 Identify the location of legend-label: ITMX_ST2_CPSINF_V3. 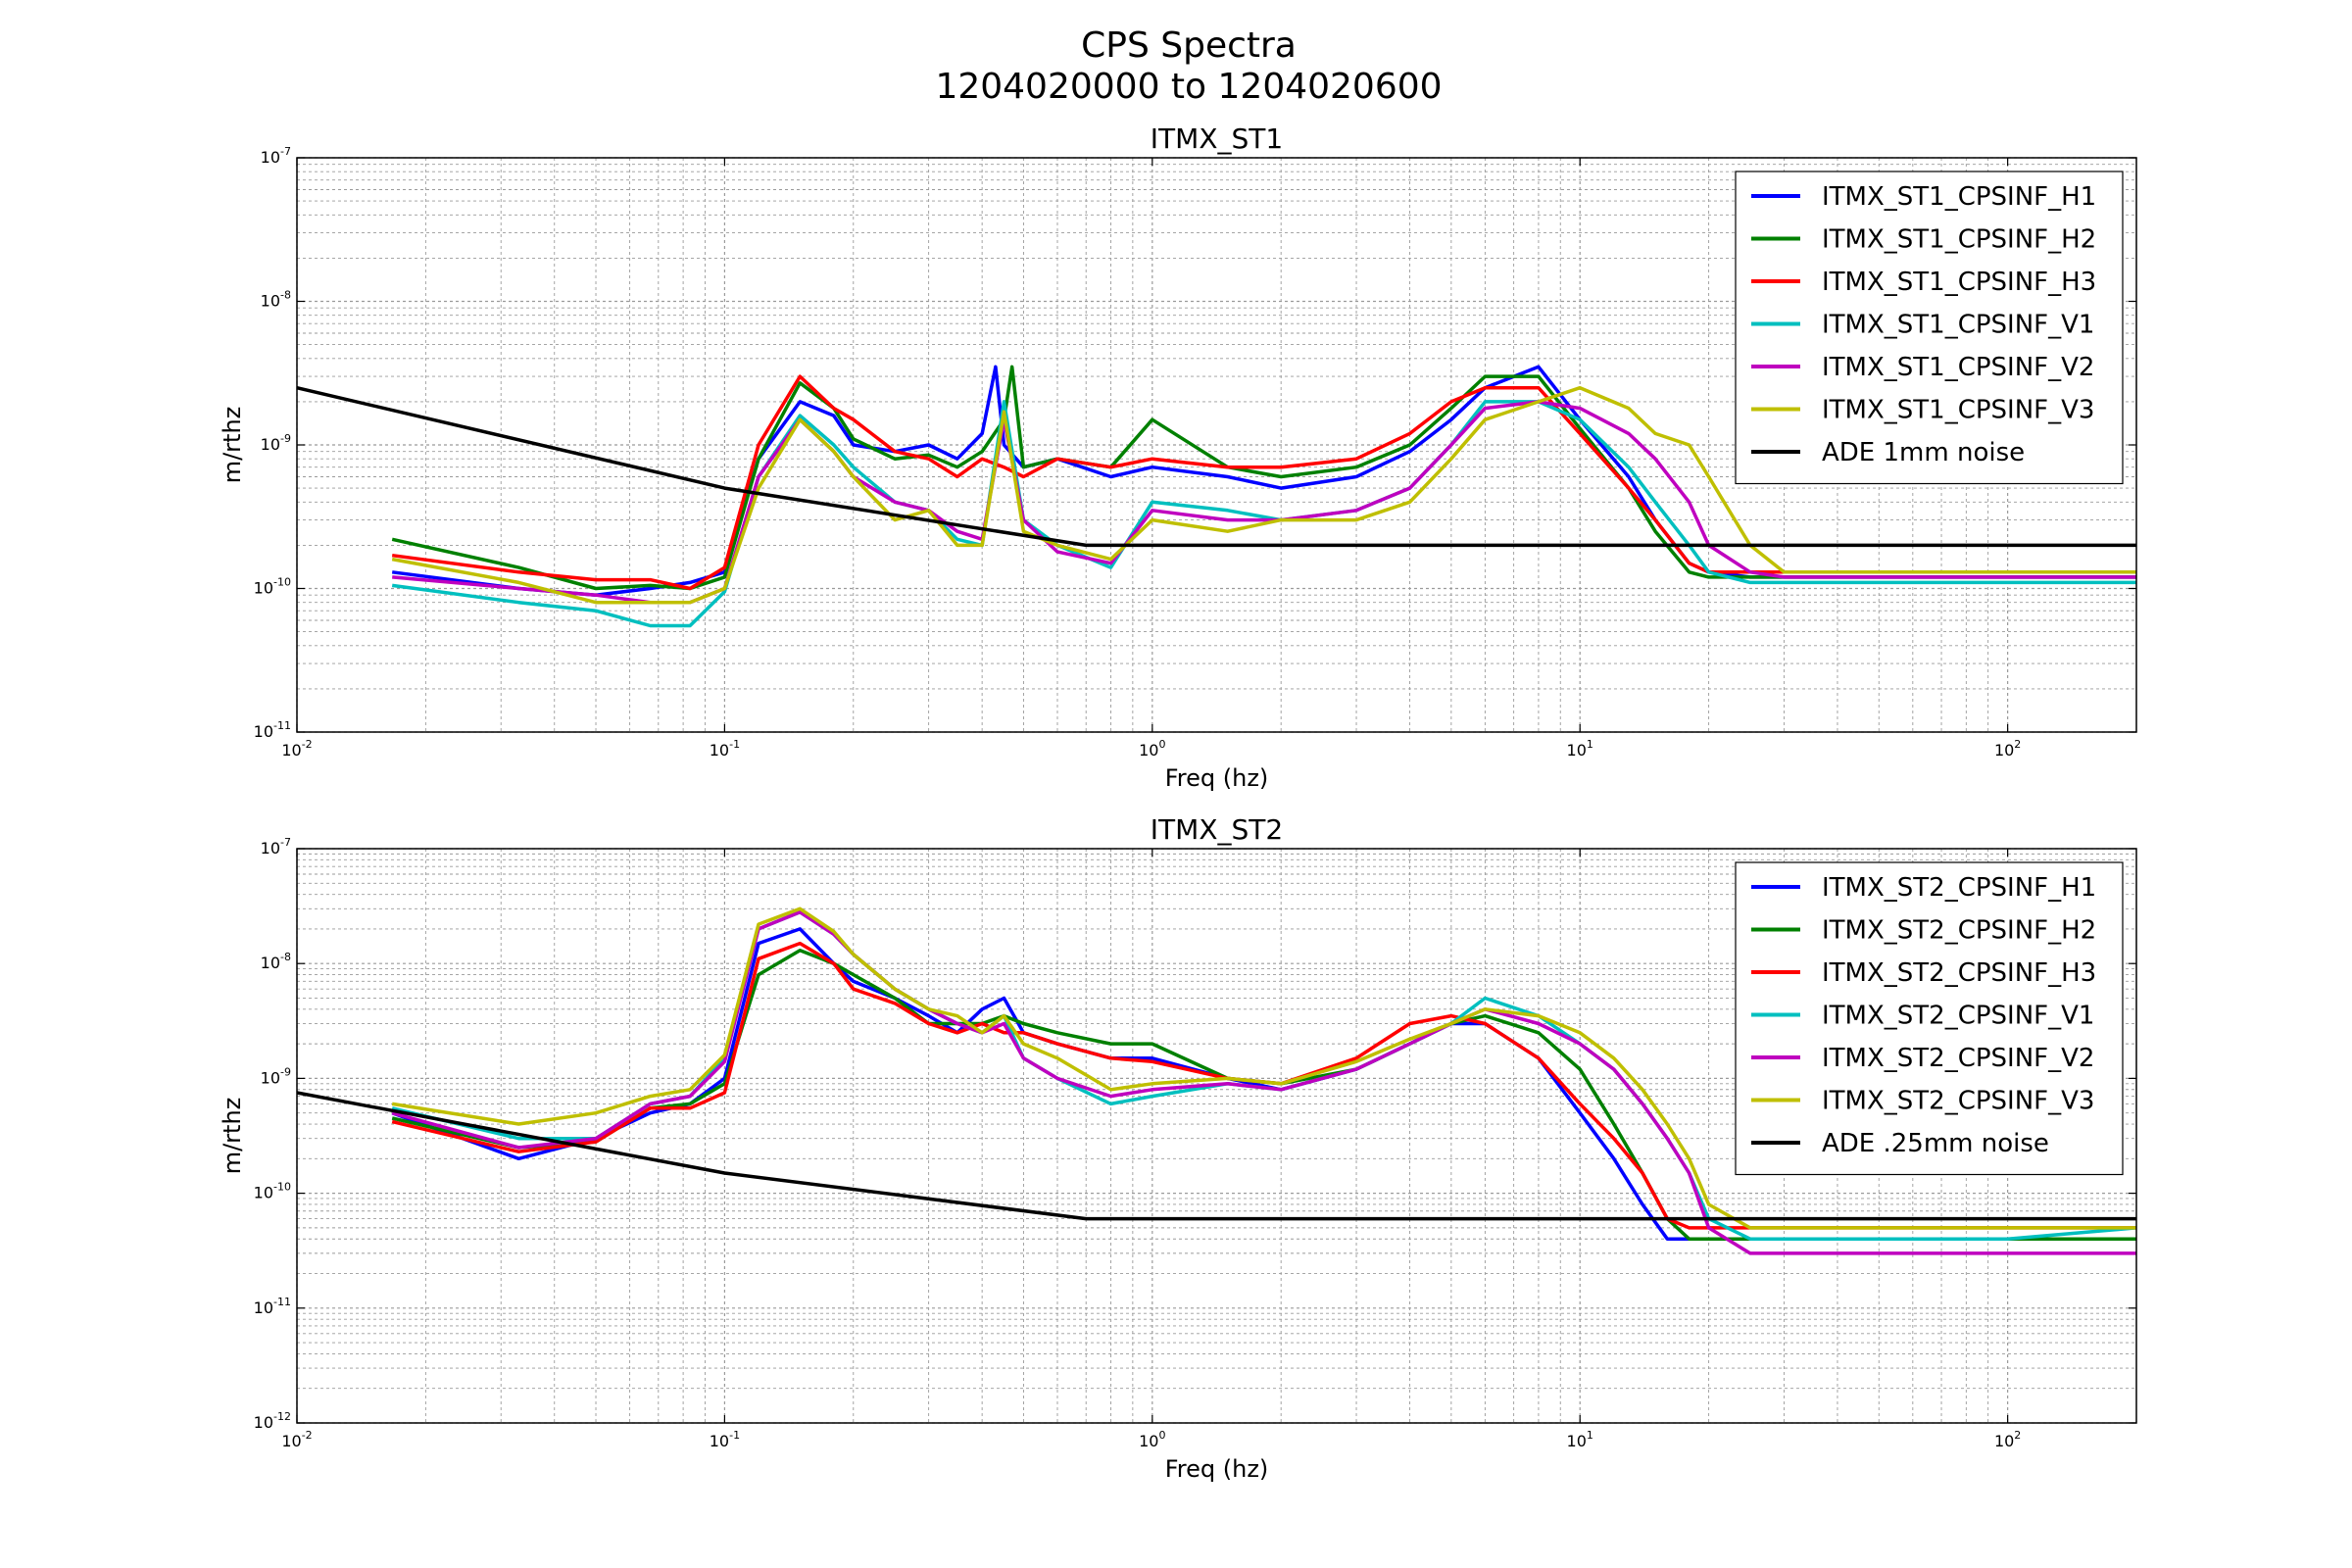
(1958, 1101).